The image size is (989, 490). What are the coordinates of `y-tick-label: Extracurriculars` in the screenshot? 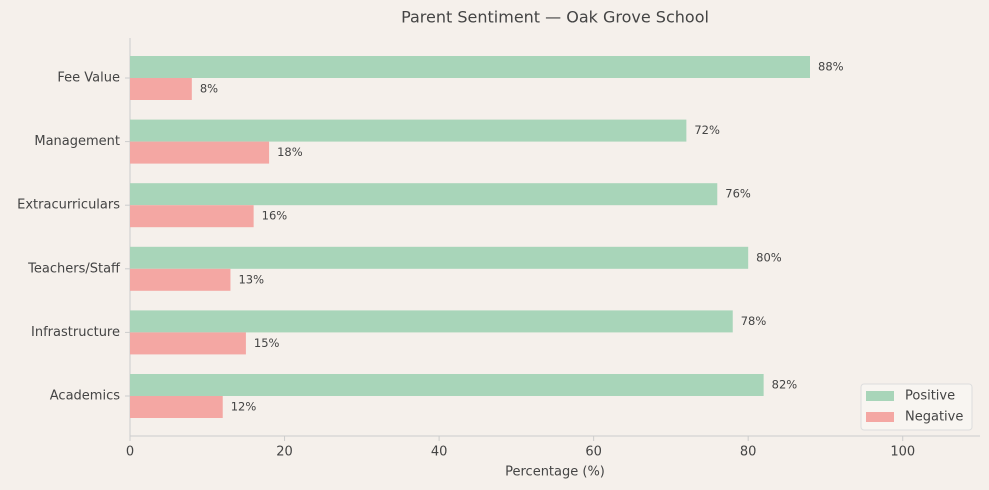 It's located at (68, 205).